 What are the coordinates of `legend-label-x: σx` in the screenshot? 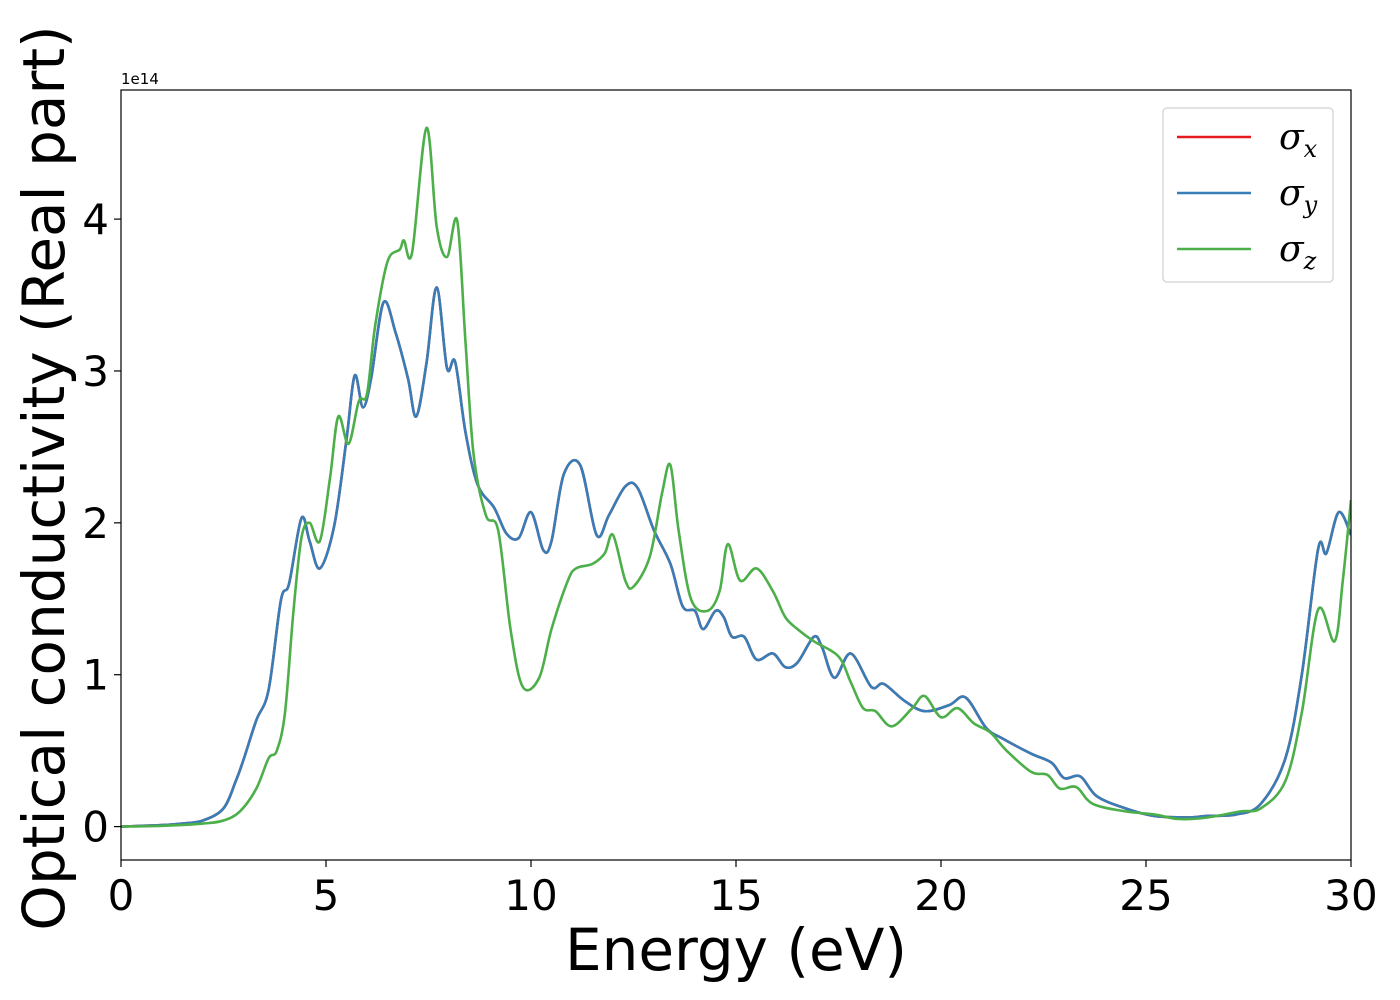 It's located at (1298, 140).